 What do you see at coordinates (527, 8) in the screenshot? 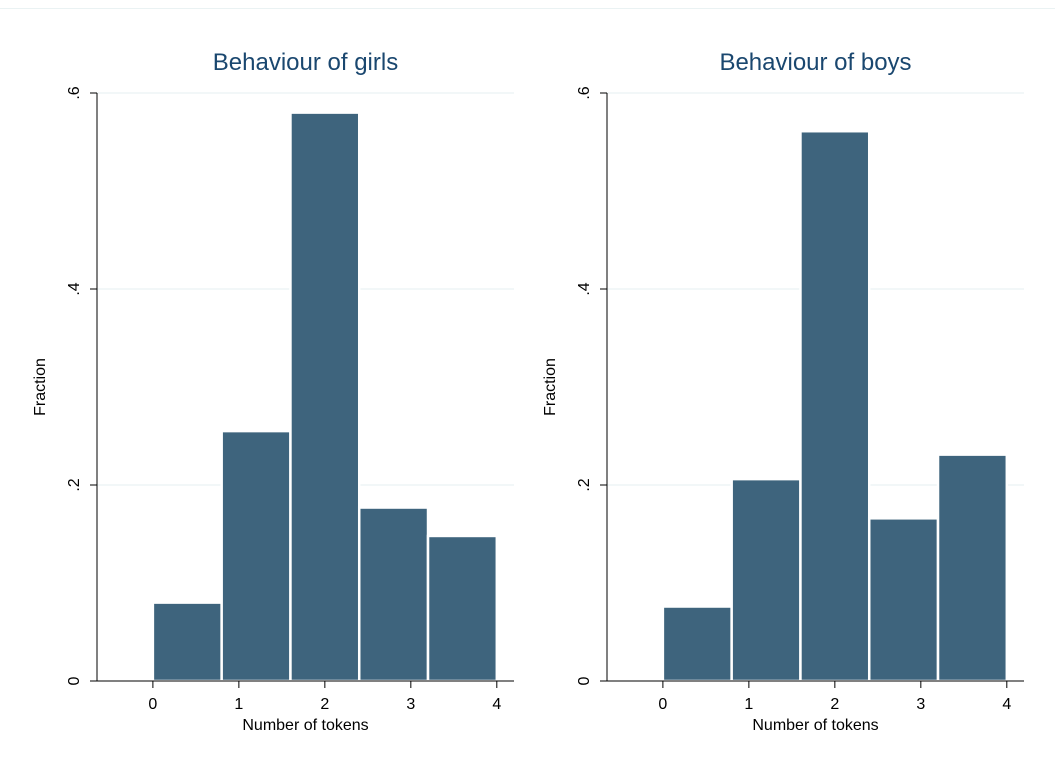
I see `top-divider` at bounding box center [527, 8].